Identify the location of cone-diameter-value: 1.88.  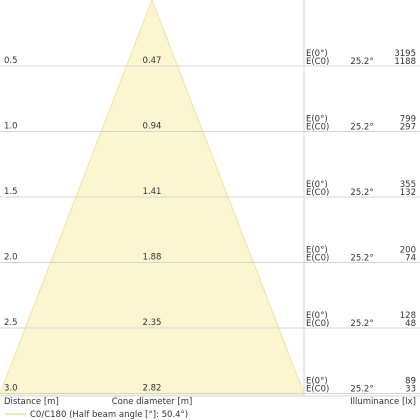
(152, 258).